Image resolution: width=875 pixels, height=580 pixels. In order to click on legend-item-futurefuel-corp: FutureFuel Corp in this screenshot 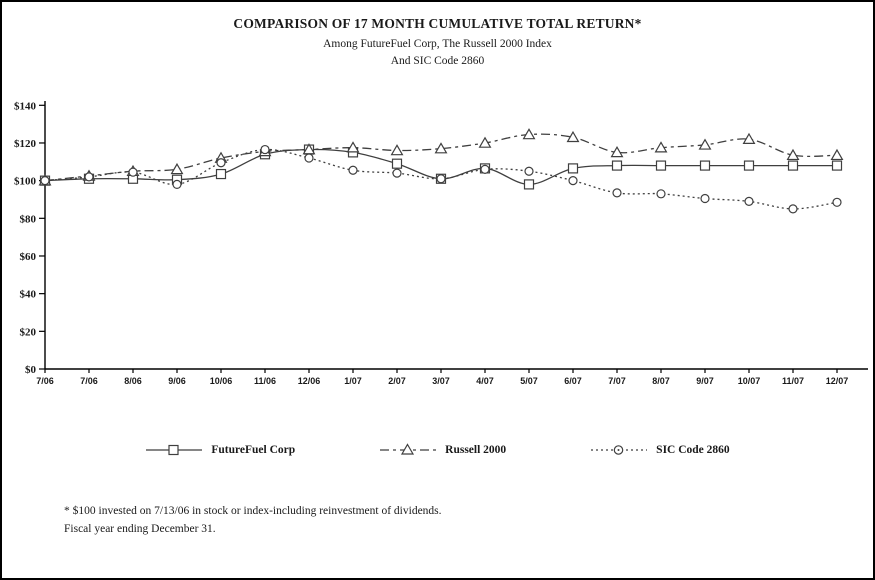, I will do `click(220, 450)`.